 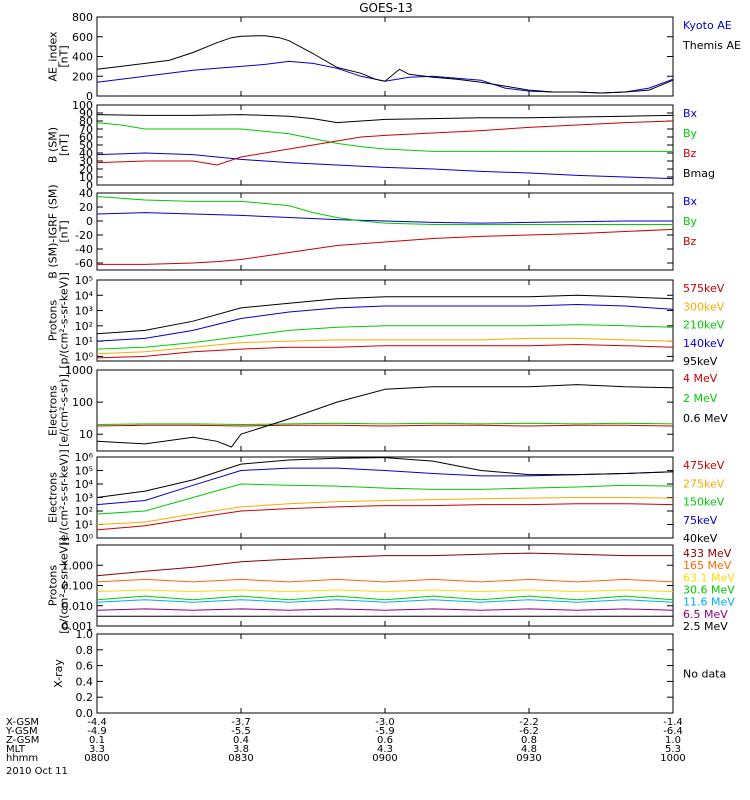 I want to click on xaxis-tick-label: 4.8, so click(x=529, y=749).